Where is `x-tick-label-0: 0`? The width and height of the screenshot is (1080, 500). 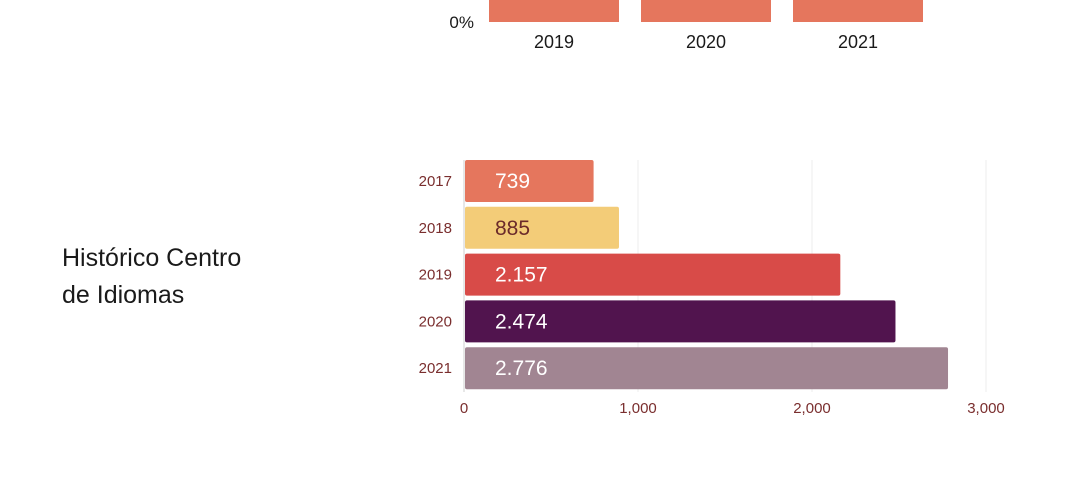 x-tick-label-0: 0 is located at coordinates (464, 408).